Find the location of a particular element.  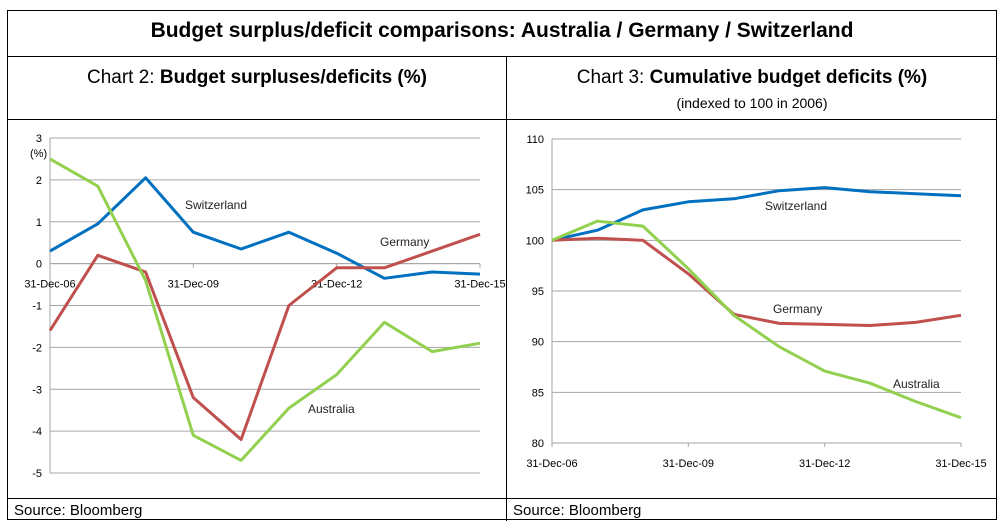

y-tick-label: 80 is located at coordinates (538, 444).